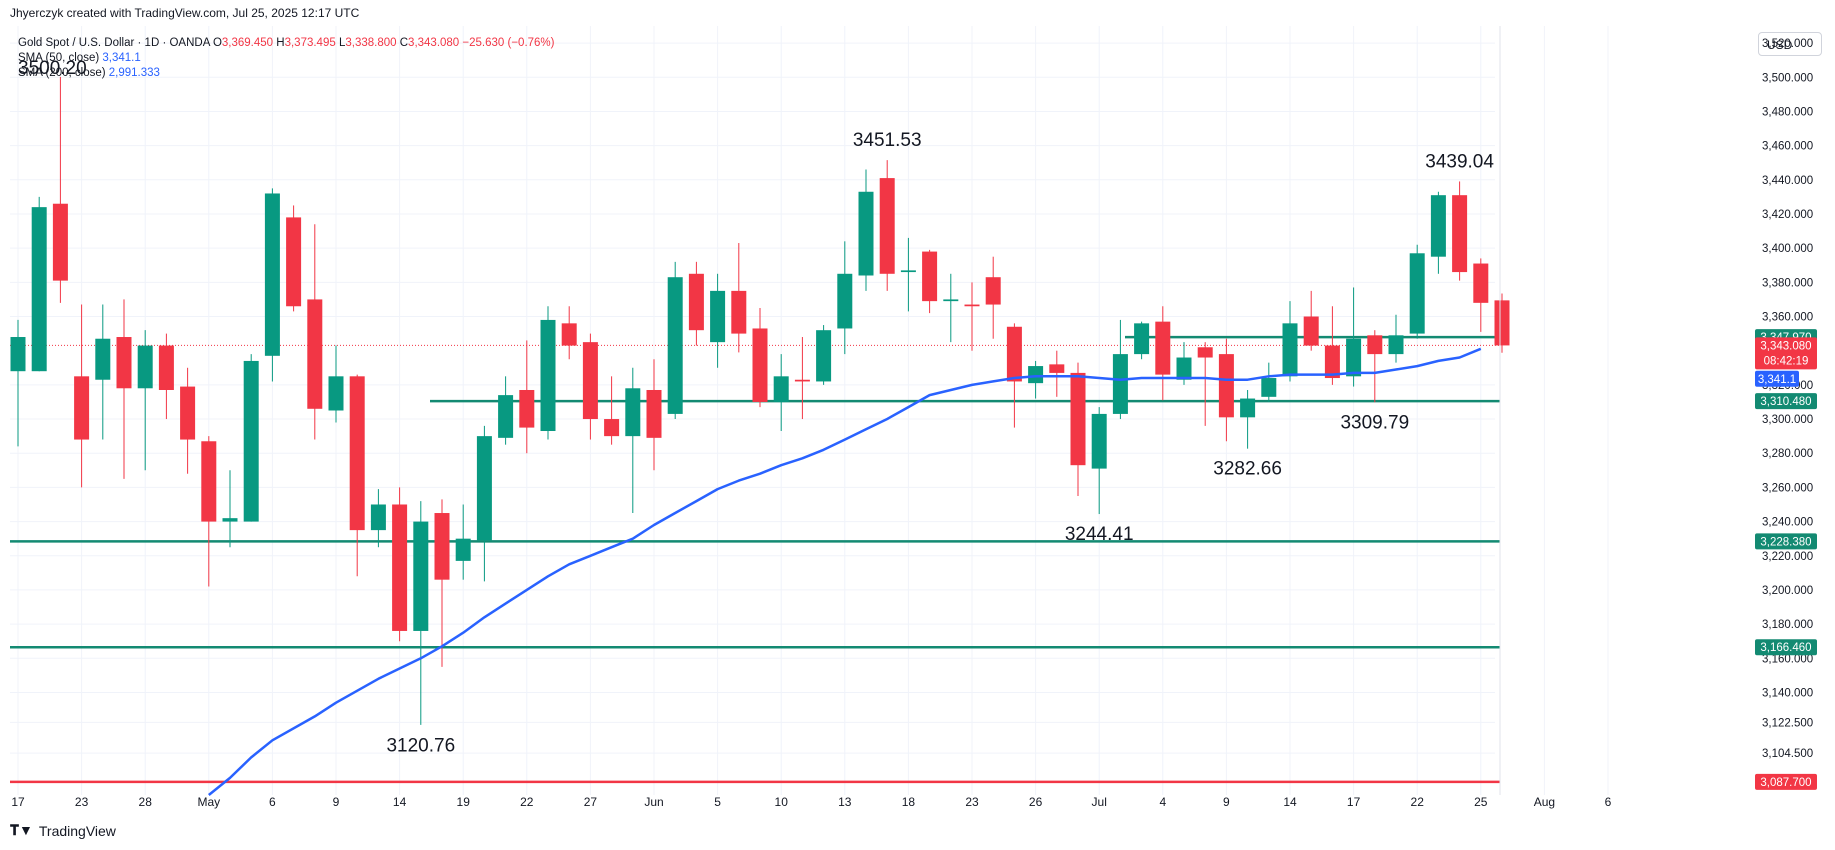 This screenshot has height=850, width=1835. What do you see at coordinates (845, 802) in the screenshot?
I see `time-tick-label: 13` at bounding box center [845, 802].